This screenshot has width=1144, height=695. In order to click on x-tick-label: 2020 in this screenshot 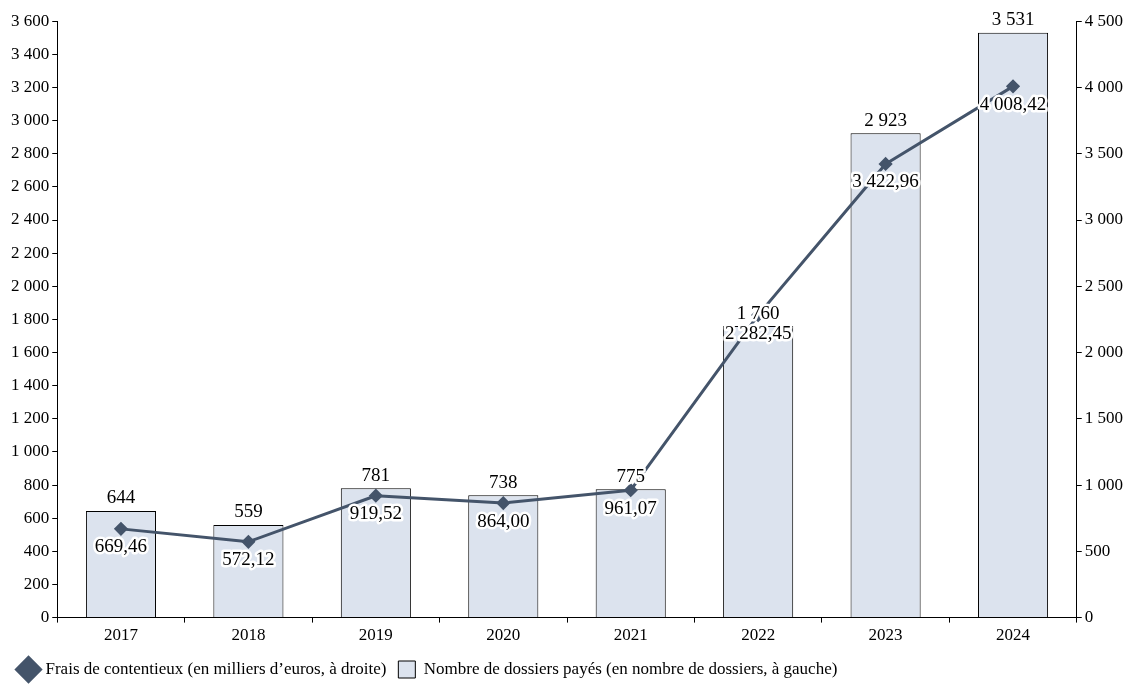, I will do `click(503, 635)`.